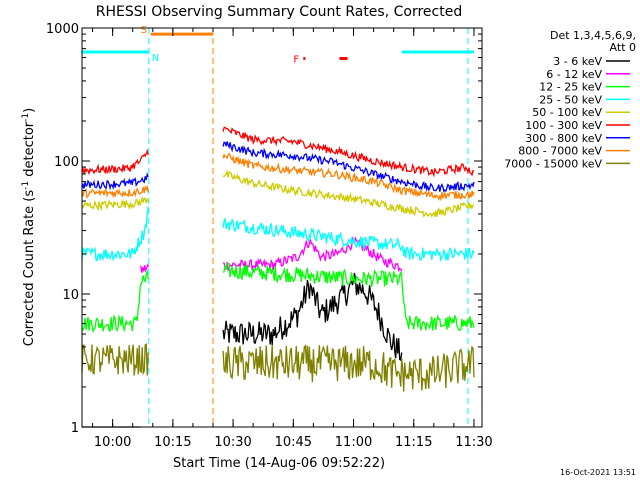 The height and width of the screenshot is (480, 640). I want to click on legend-header-1: Det 1,3,4,5,6,9,, so click(593, 35).